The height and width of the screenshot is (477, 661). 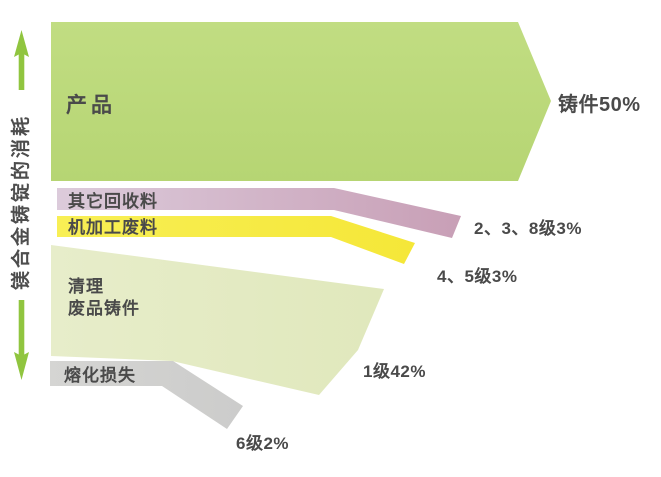 What do you see at coordinates (100, 375) in the screenshot?
I see `melting-label: 熔化损失` at bounding box center [100, 375].